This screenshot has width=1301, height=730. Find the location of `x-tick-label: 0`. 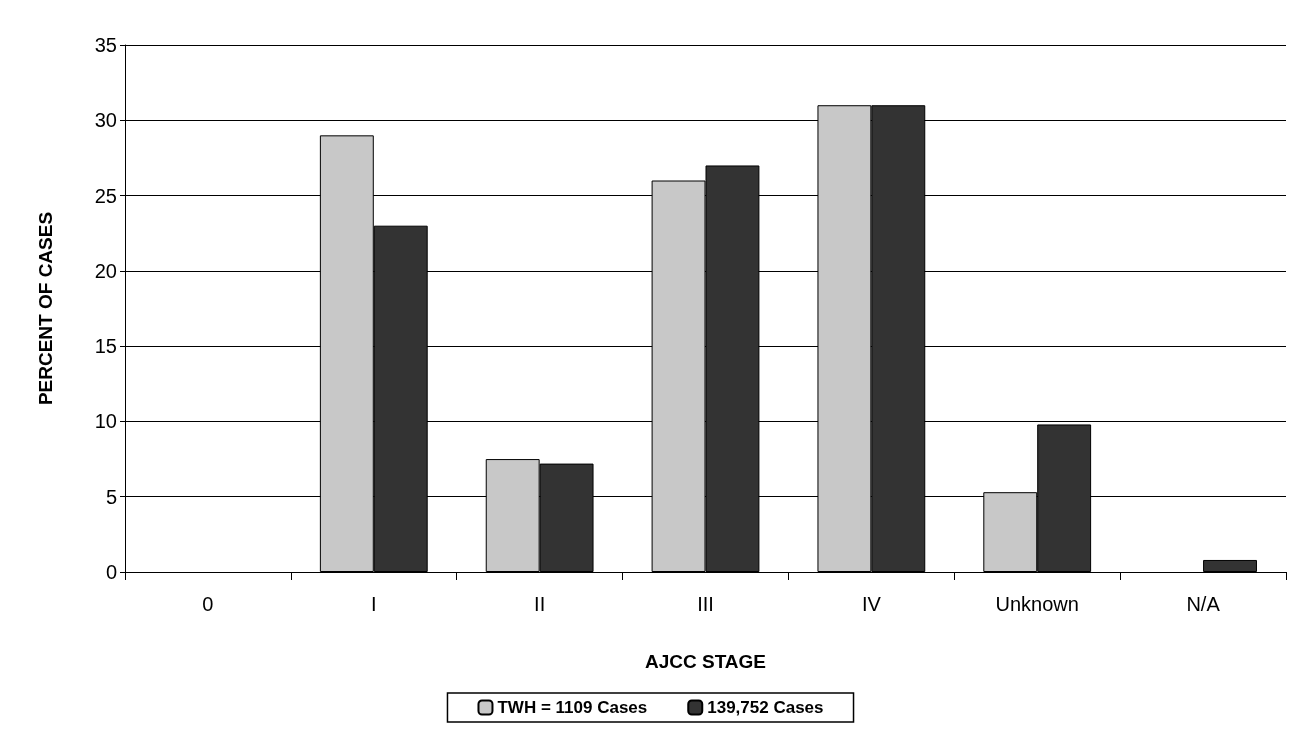

x-tick-label: 0 is located at coordinates (208, 604).